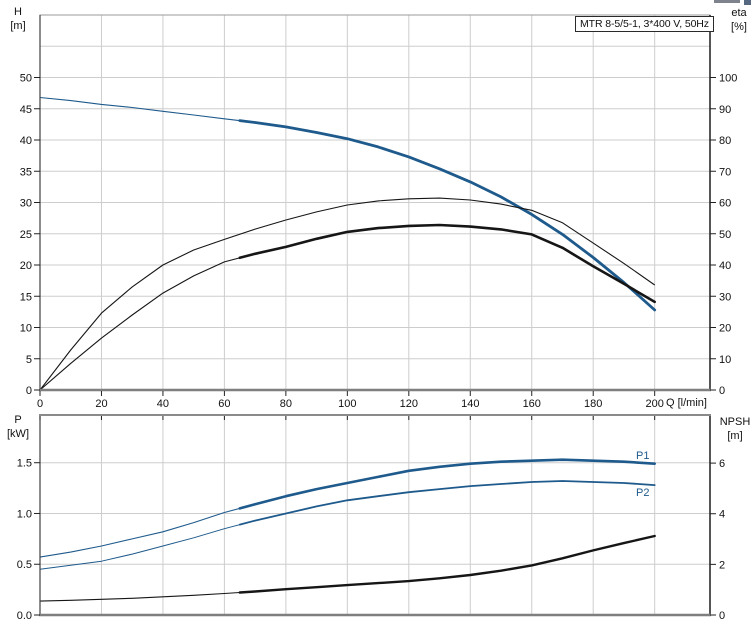 This screenshot has height=628, width=754. Describe the element at coordinates (24, 514) in the screenshot. I see `y-tick-label-left: 1.0` at that location.